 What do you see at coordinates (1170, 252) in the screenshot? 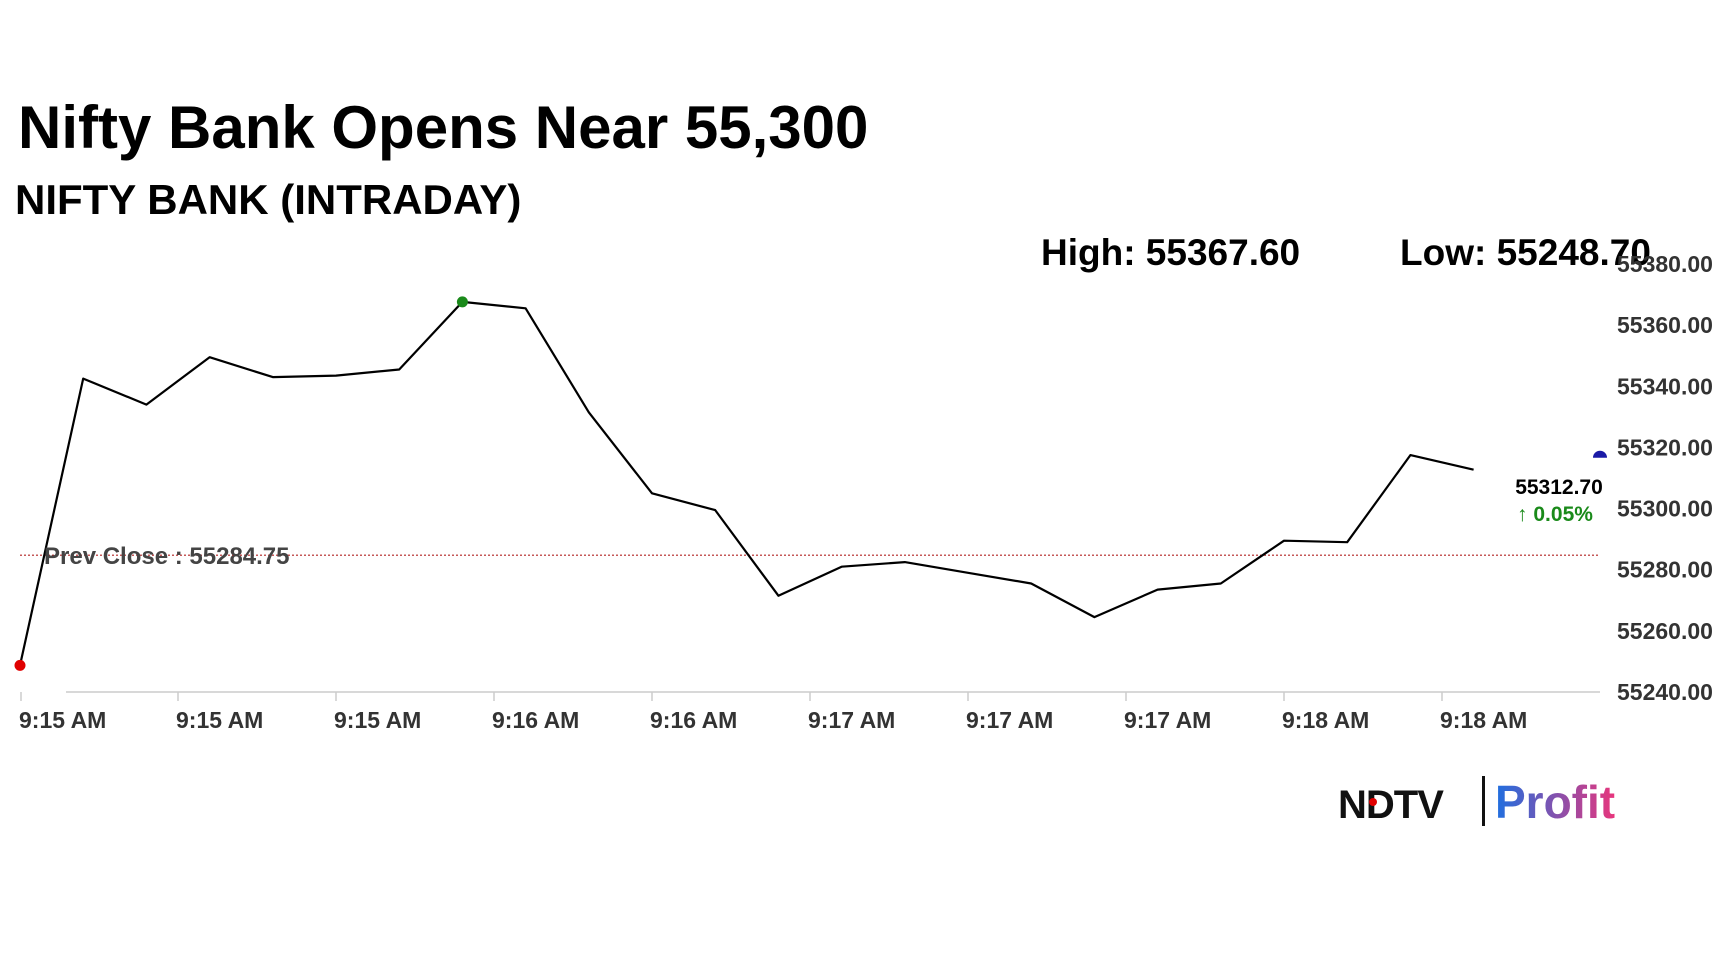
I see `high-stat: High: 55367.60` at bounding box center [1170, 252].